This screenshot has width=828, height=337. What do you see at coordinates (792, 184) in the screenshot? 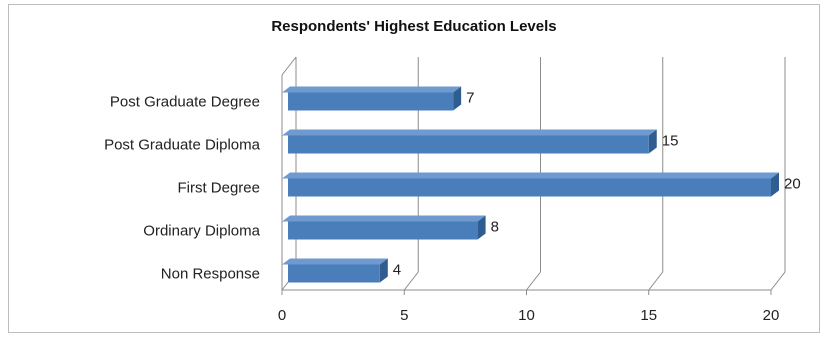
I see `data-label: 20` at bounding box center [792, 184].